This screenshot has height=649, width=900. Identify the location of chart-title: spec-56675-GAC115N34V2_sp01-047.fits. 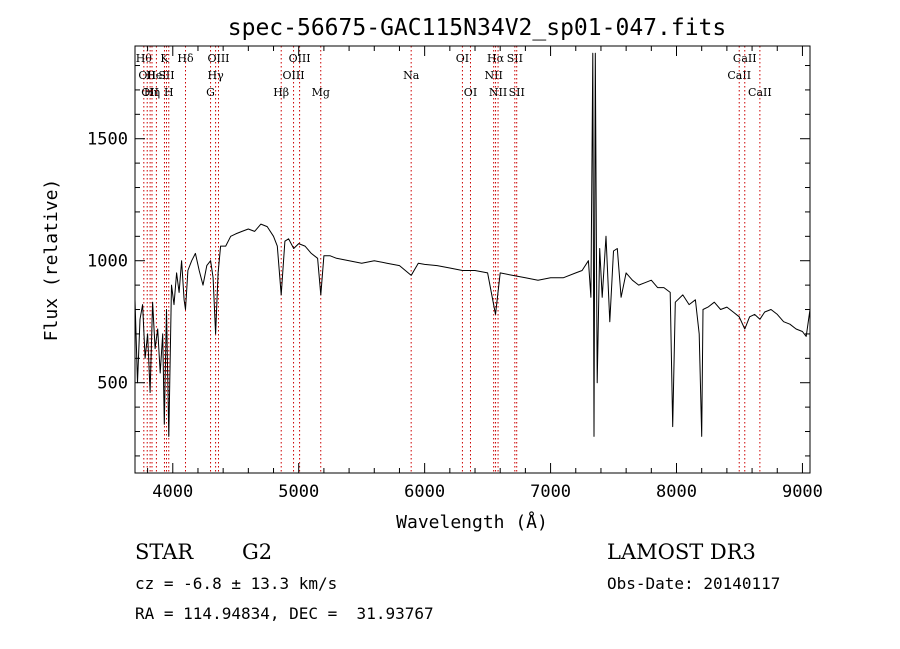
(477, 28).